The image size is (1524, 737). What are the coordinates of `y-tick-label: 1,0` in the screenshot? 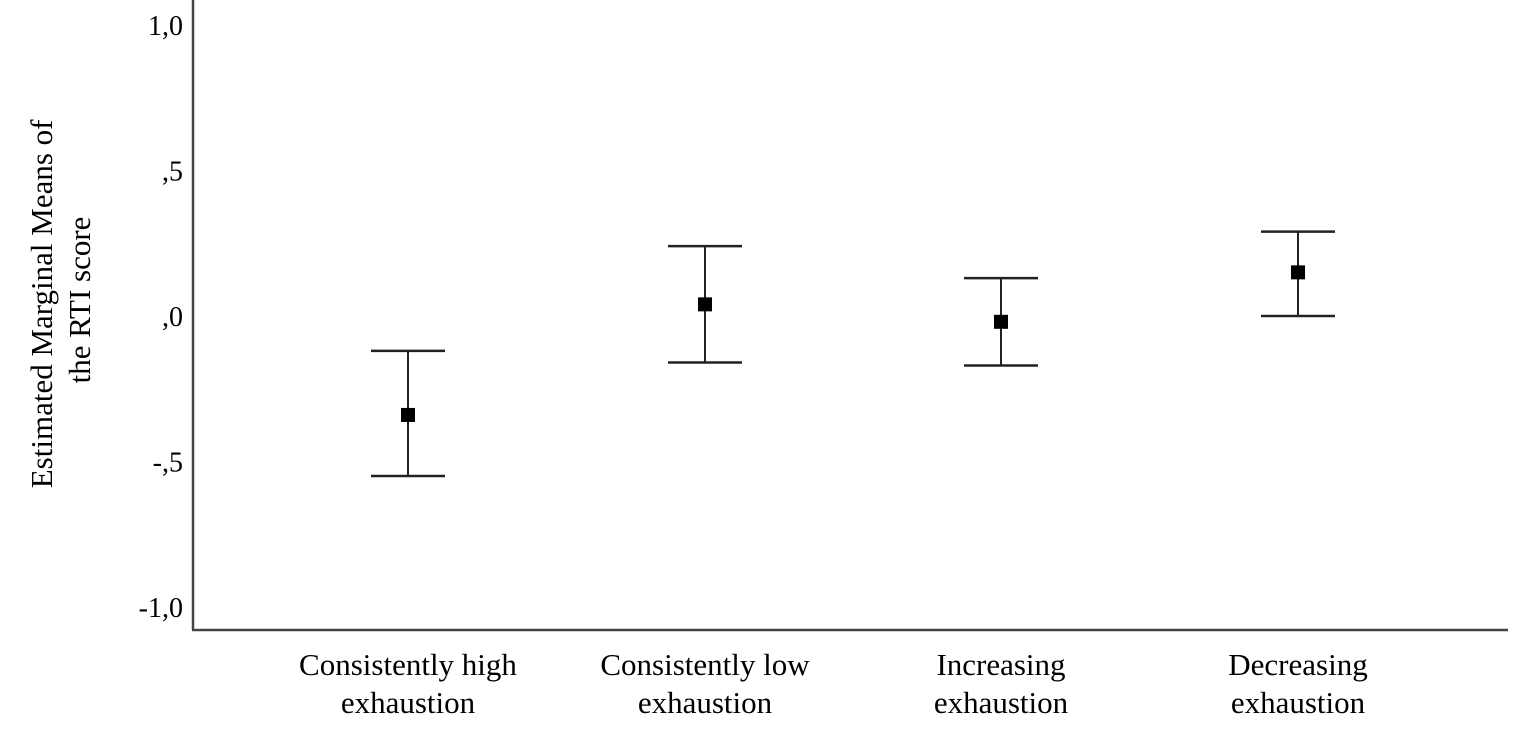 It's located at (165, 26).